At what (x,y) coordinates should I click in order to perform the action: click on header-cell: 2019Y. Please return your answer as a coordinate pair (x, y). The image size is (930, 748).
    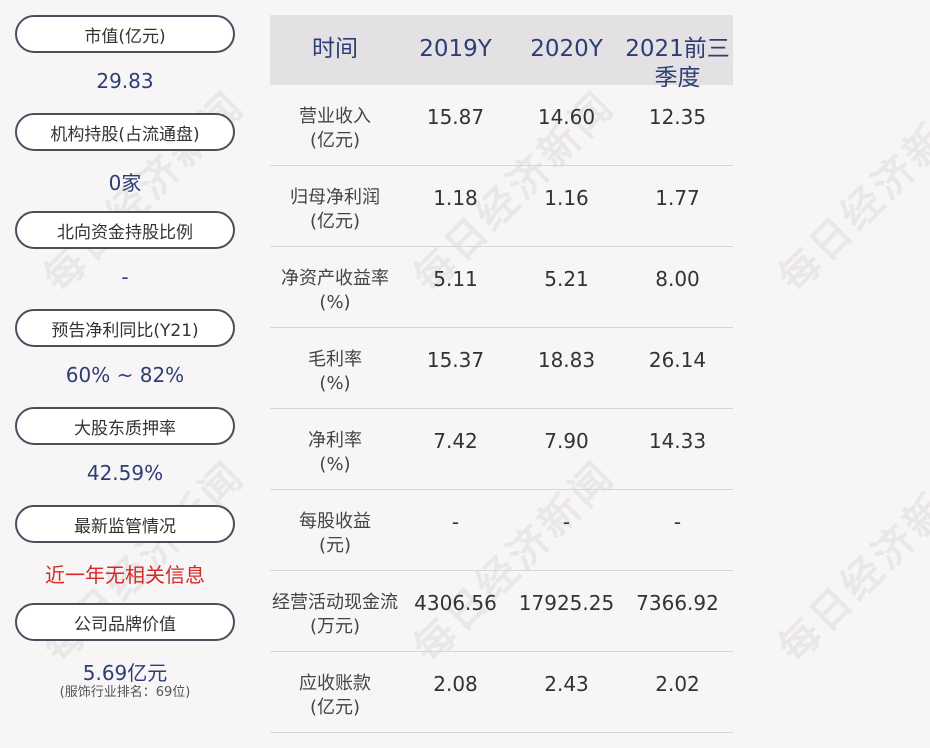
    Looking at the image, I should click on (455, 49).